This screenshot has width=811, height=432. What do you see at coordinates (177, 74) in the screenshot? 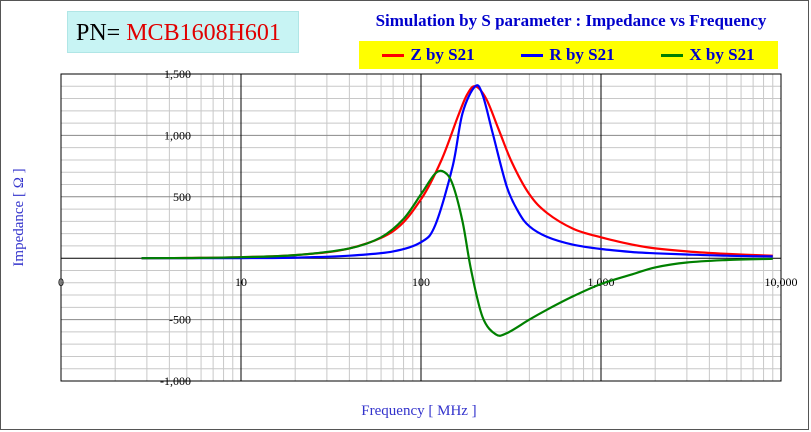
I see `y-tick-label: 1,500` at bounding box center [177, 74].